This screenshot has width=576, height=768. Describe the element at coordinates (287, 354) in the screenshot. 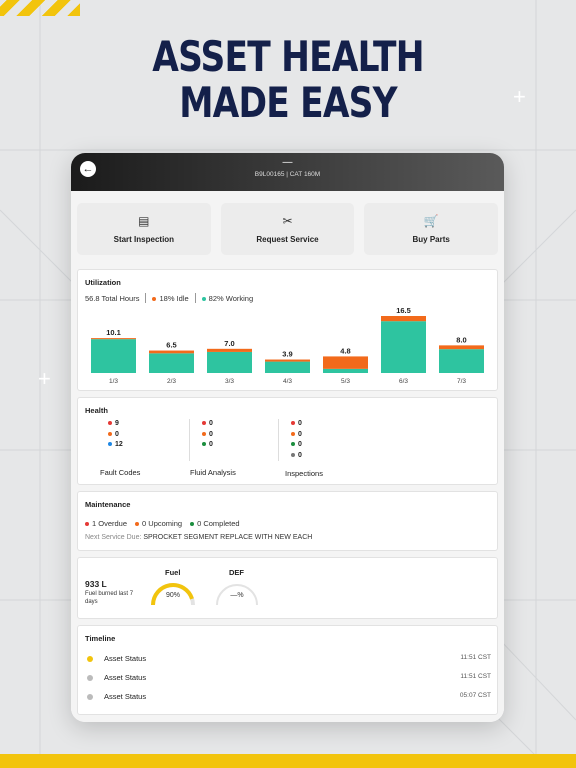

I see `bar-value-label: 3.9` at that location.